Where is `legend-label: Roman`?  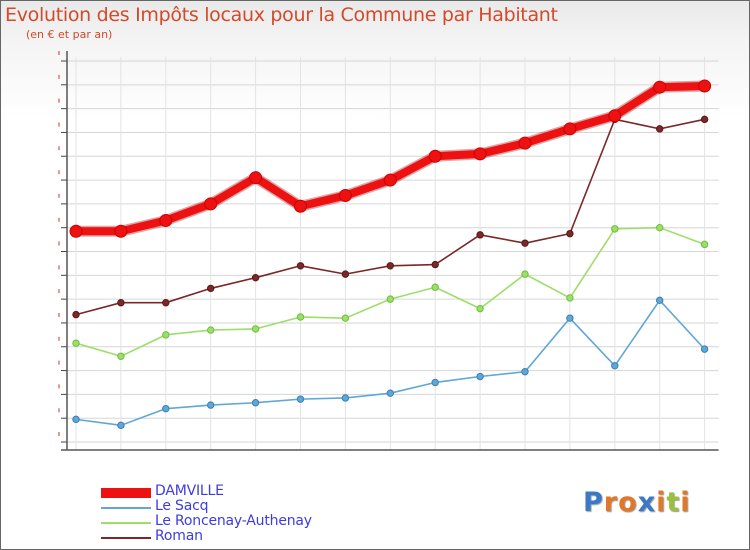
legend-label: Roman is located at coordinates (179, 536).